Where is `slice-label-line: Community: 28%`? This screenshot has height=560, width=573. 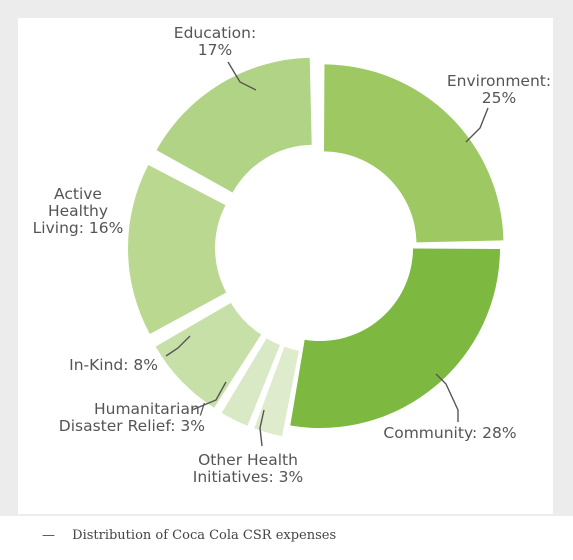
slice-label-line: Community: 28% is located at coordinates (449, 433).